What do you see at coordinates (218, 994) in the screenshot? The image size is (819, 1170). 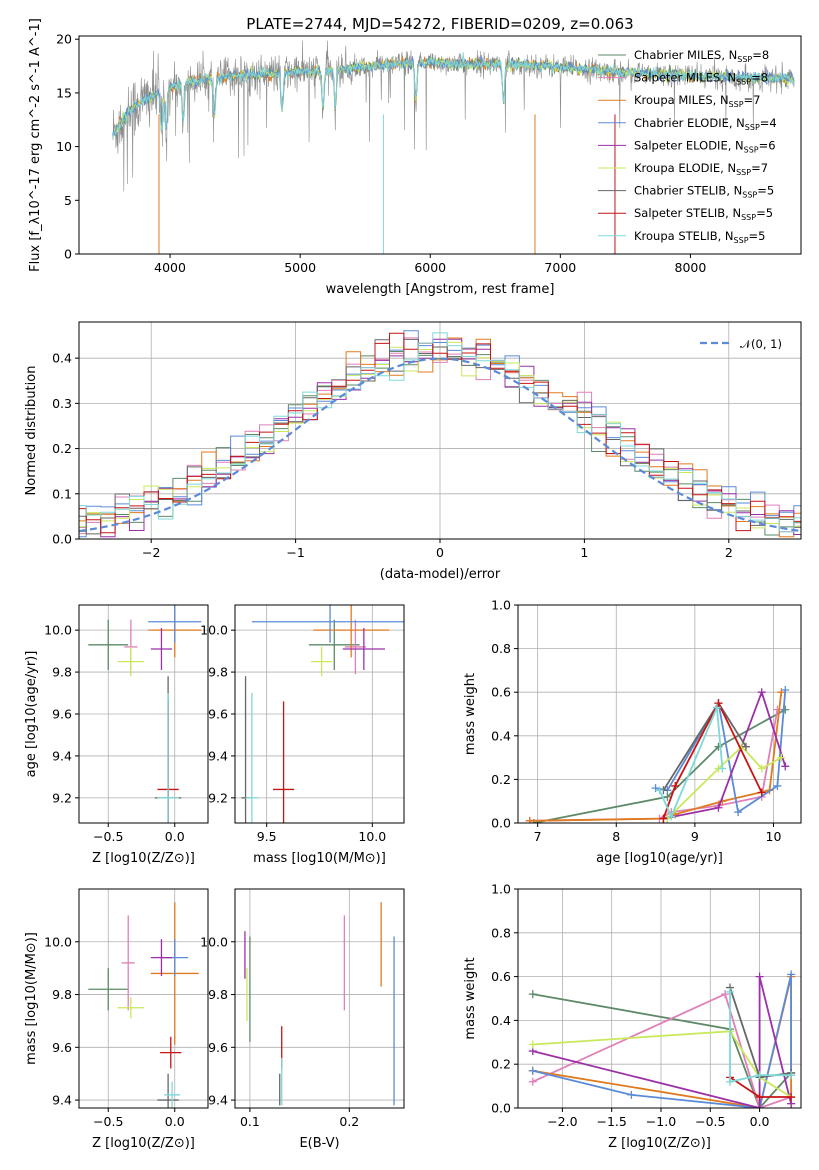 I see `y-tick-label: 9.8` at bounding box center [218, 994].